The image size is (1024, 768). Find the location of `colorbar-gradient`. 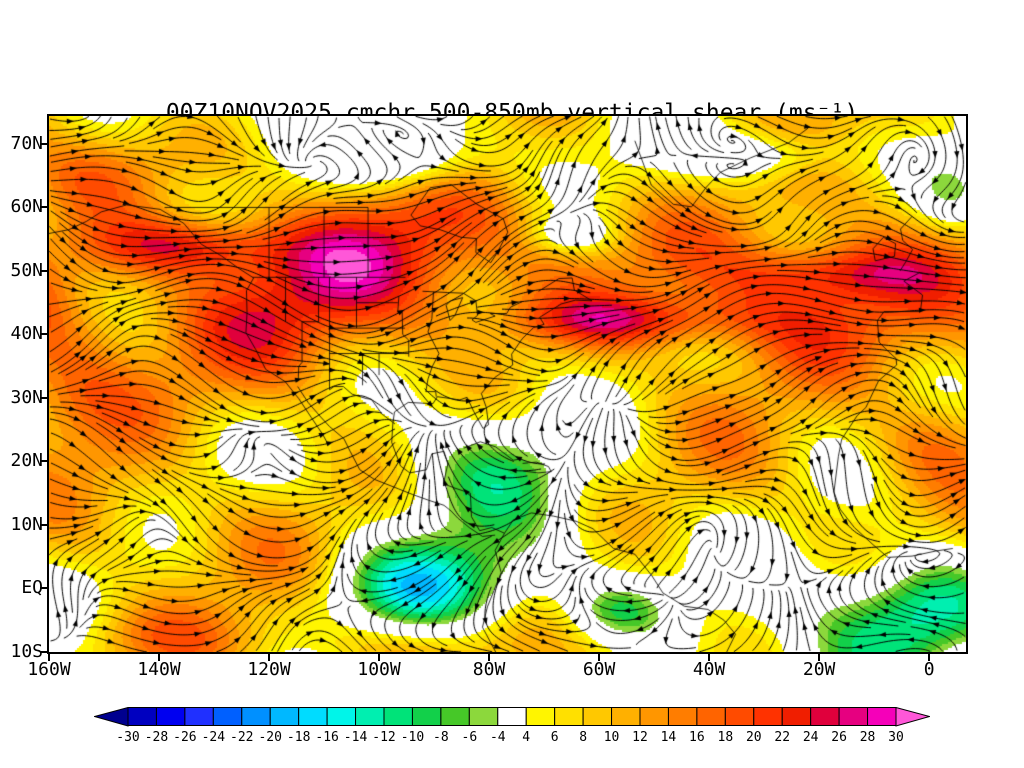

colorbar-gradient is located at coordinates (512, 716).